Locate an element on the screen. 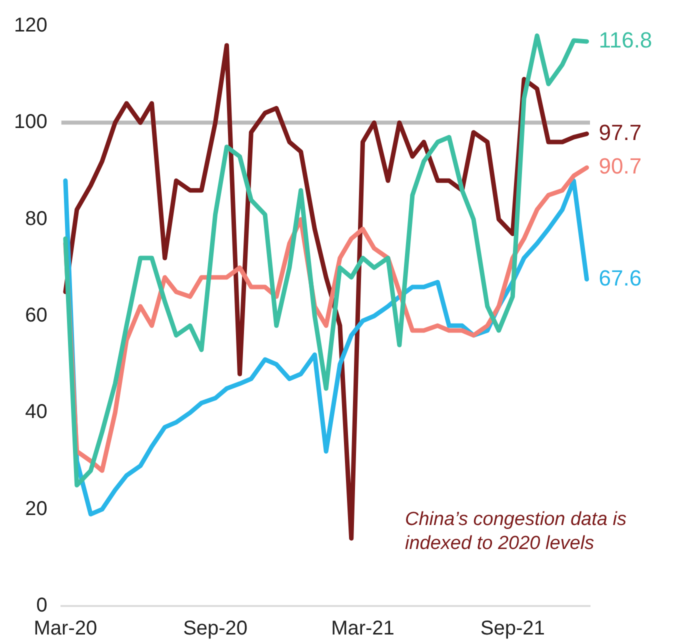 The height and width of the screenshot is (644, 675). data-label: 90.7 is located at coordinates (620, 166).